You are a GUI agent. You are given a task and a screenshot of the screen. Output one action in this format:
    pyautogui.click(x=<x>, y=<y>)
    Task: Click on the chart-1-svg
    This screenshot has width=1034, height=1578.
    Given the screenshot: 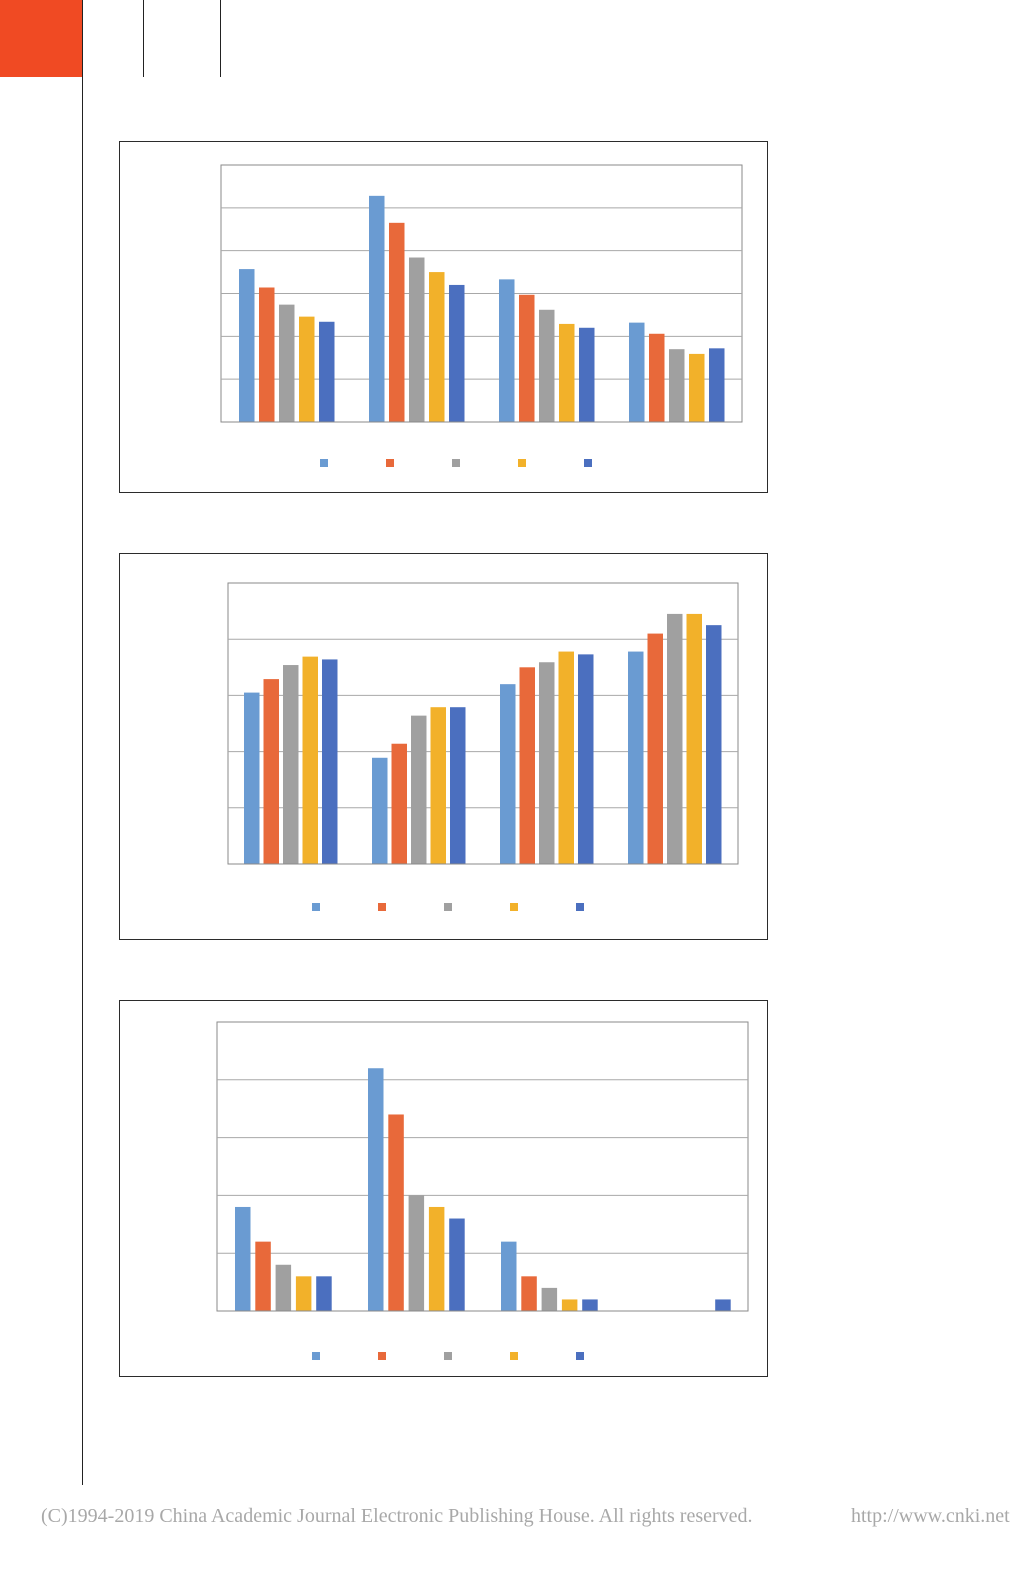 What is the action you would take?
    pyautogui.click(x=481, y=315)
    